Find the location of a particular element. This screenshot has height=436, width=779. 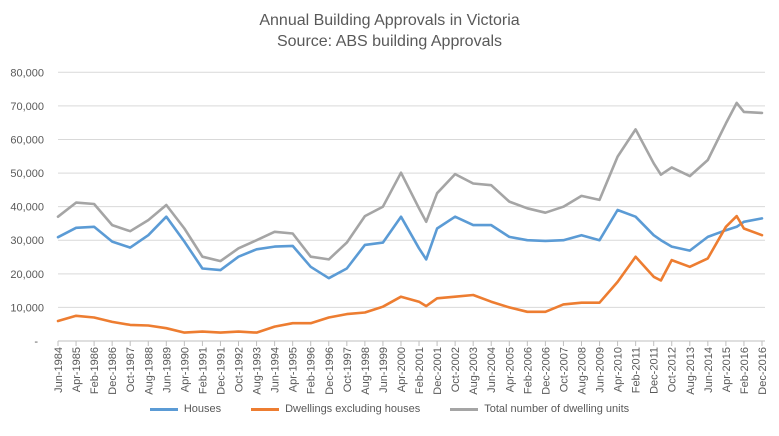

legend-item-dwellings-excluding-houses: Dwellings excluding houses is located at coordinates (335, 409).